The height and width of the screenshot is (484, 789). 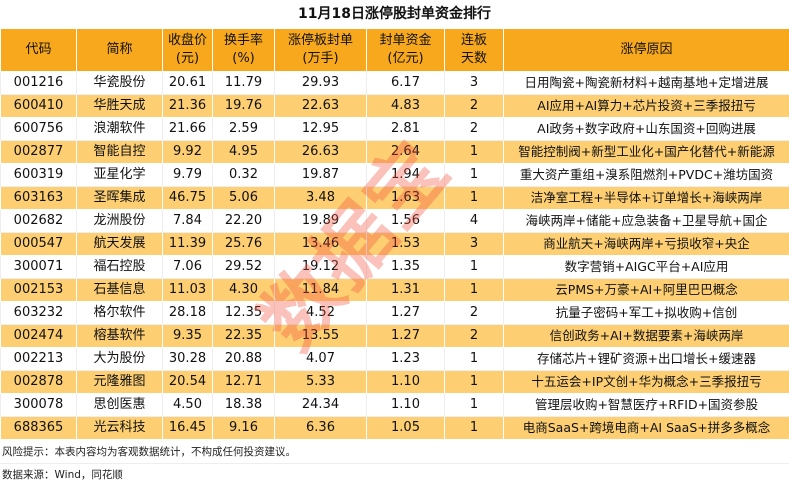 What do you see at coordinates (38, 221) in the screenshot?
I see `table-cell: 002682` at bounding box center [38, 221].